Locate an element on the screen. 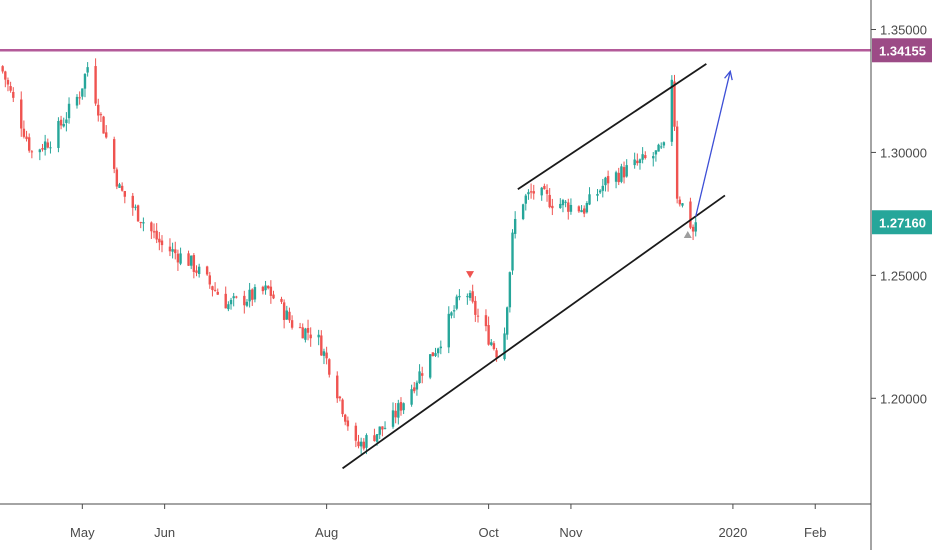 This screenshot has width=932, height=555. x-tick-label: 2020 is located at coordinates (732, 532).